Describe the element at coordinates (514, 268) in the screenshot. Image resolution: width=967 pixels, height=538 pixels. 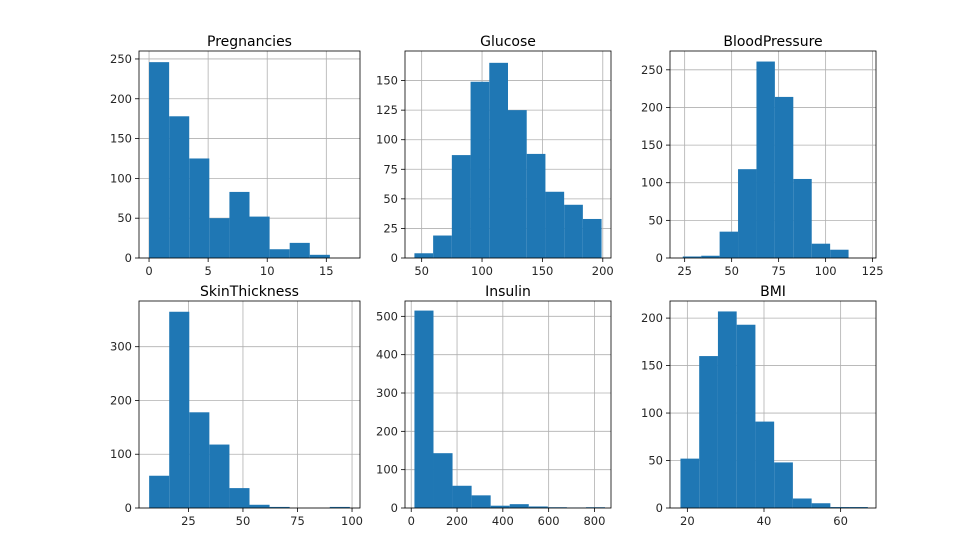
I see `x-axis-ticks: 50 100 150 200` at that location.